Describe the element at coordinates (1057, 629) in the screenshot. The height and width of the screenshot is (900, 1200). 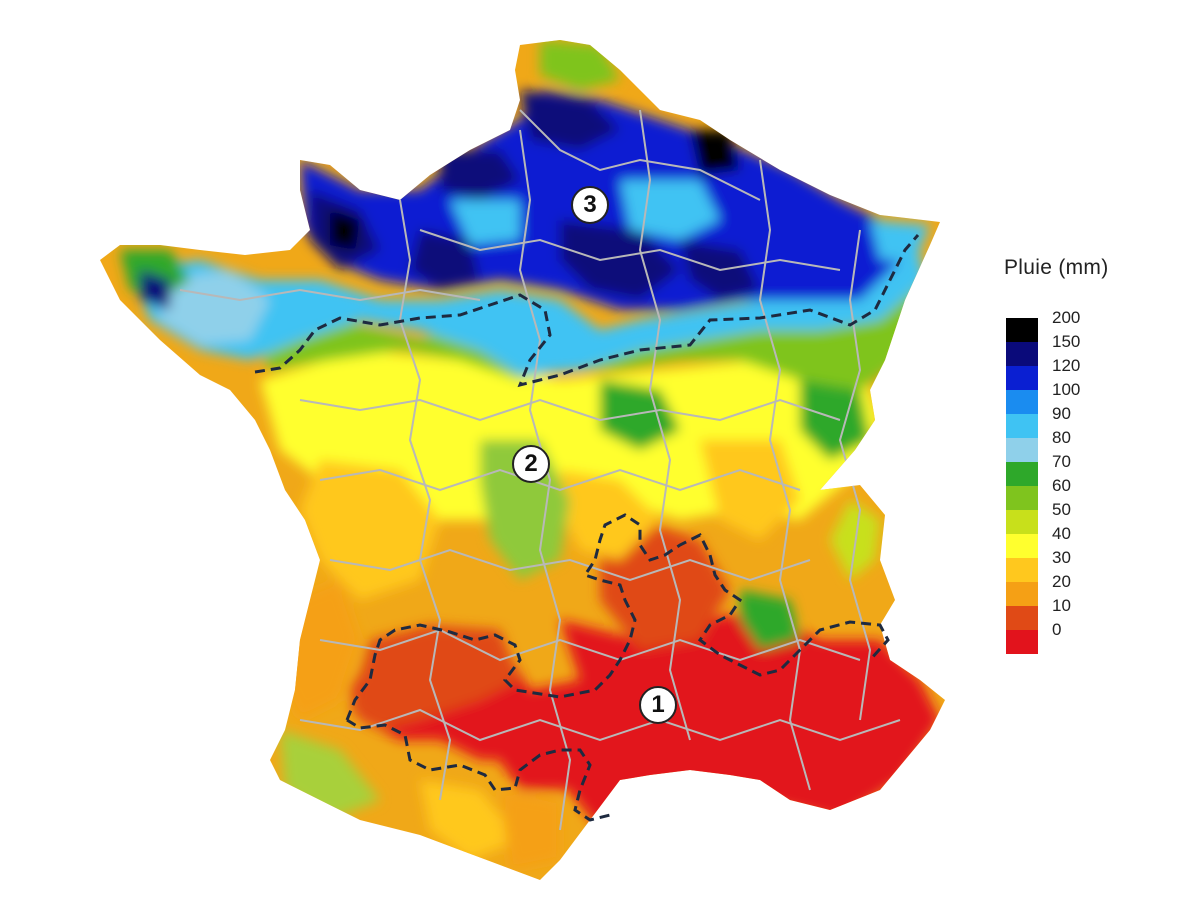
I see `legend-label-0: 0` at that location.